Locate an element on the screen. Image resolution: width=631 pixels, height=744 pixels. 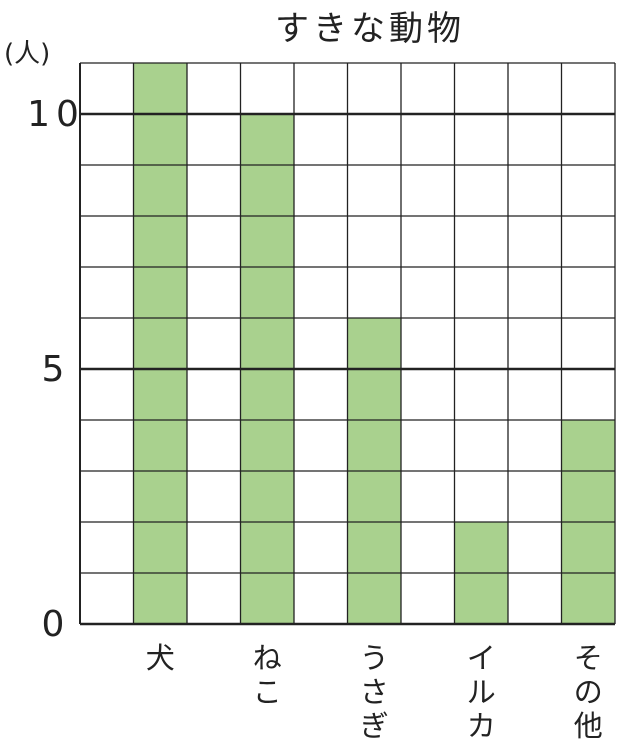
y-tick-label: 0 is located at coordinates (56, 624).